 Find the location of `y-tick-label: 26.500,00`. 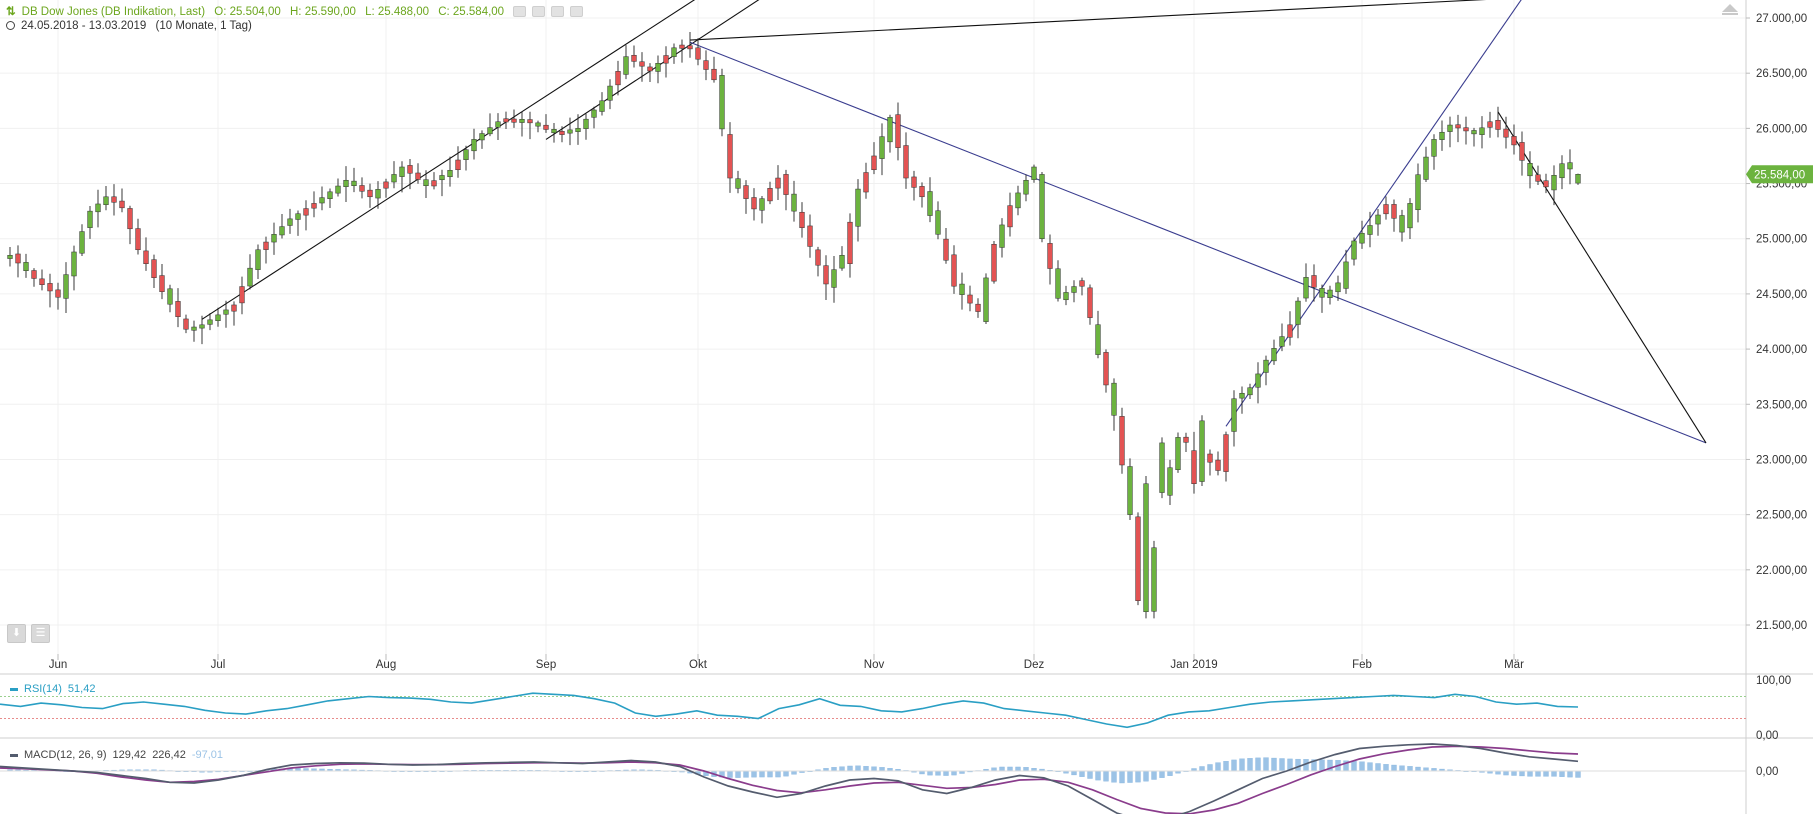

y-tick-label: 26.500,00 is located at coordinates (1781, 74).